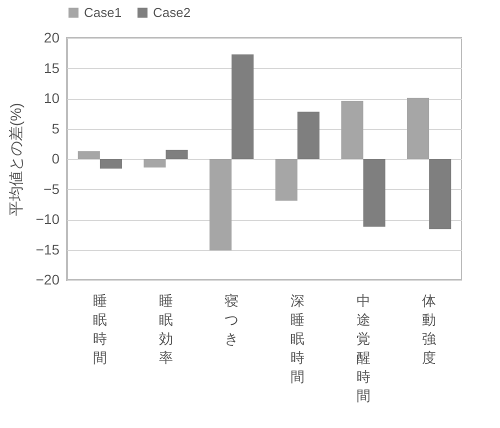 This screenshot has width=500, height=428. I want to click on x-tick-label: 睡眠効率, so click(165, 329).